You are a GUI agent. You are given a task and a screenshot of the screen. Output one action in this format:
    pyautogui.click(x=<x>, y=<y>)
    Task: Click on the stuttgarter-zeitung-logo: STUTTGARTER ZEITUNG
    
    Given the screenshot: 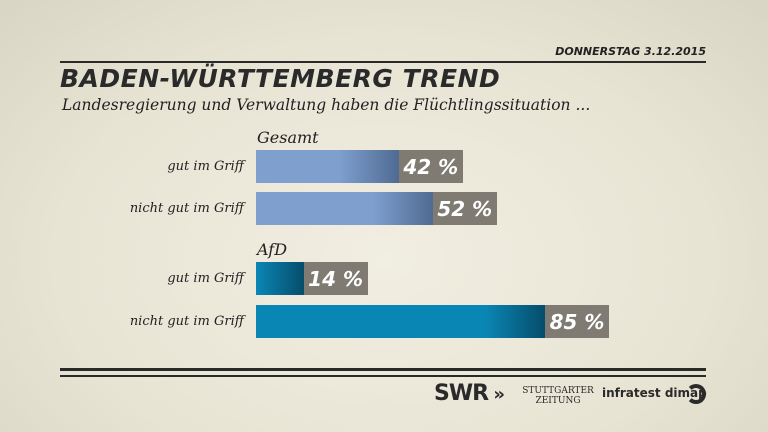 What is the action you would take?
    pyautogui.click(x=558, y=396)
    